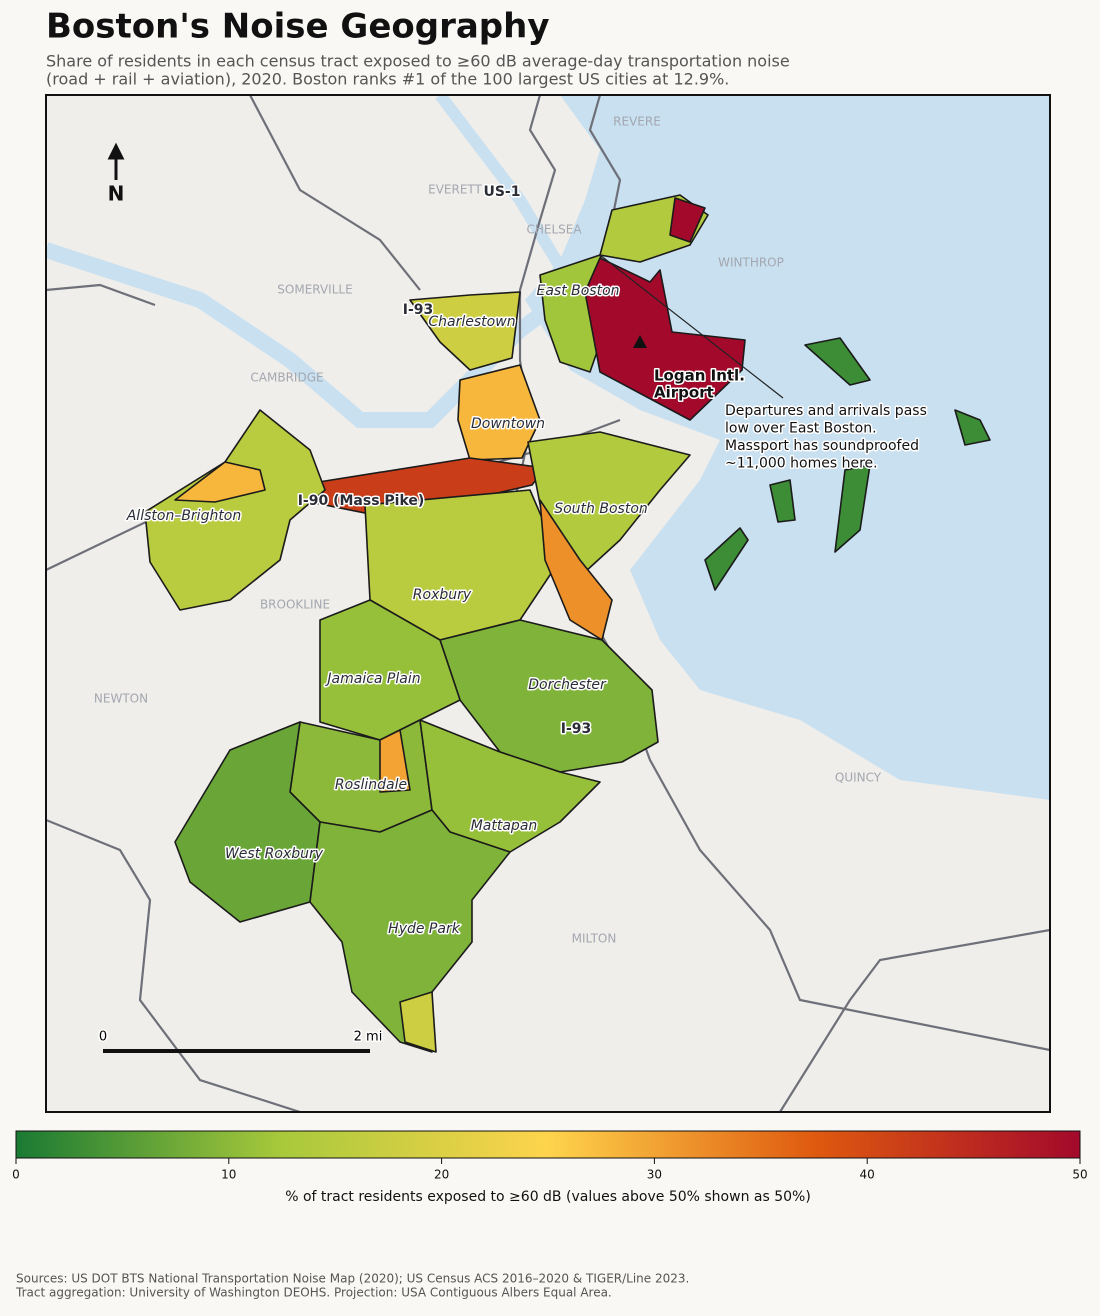  I want to click on road-label: US-1, so click(501, 192).